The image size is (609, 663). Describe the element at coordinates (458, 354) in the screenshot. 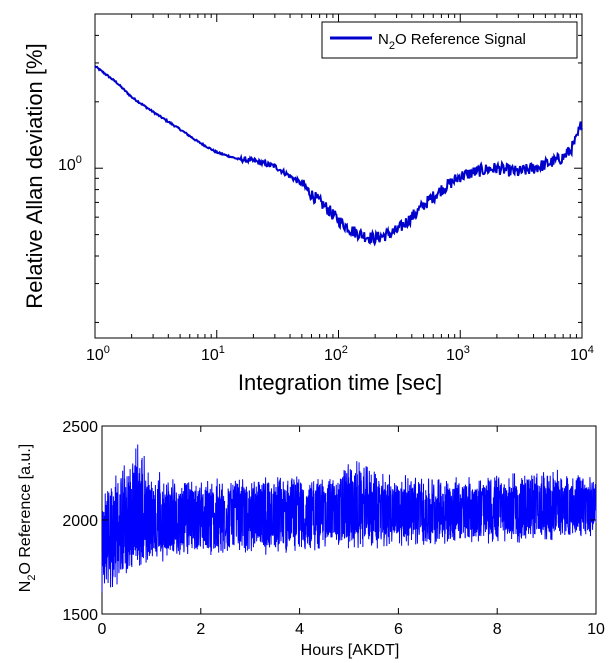

I see `top-x-tick-label: 10³` at that location.